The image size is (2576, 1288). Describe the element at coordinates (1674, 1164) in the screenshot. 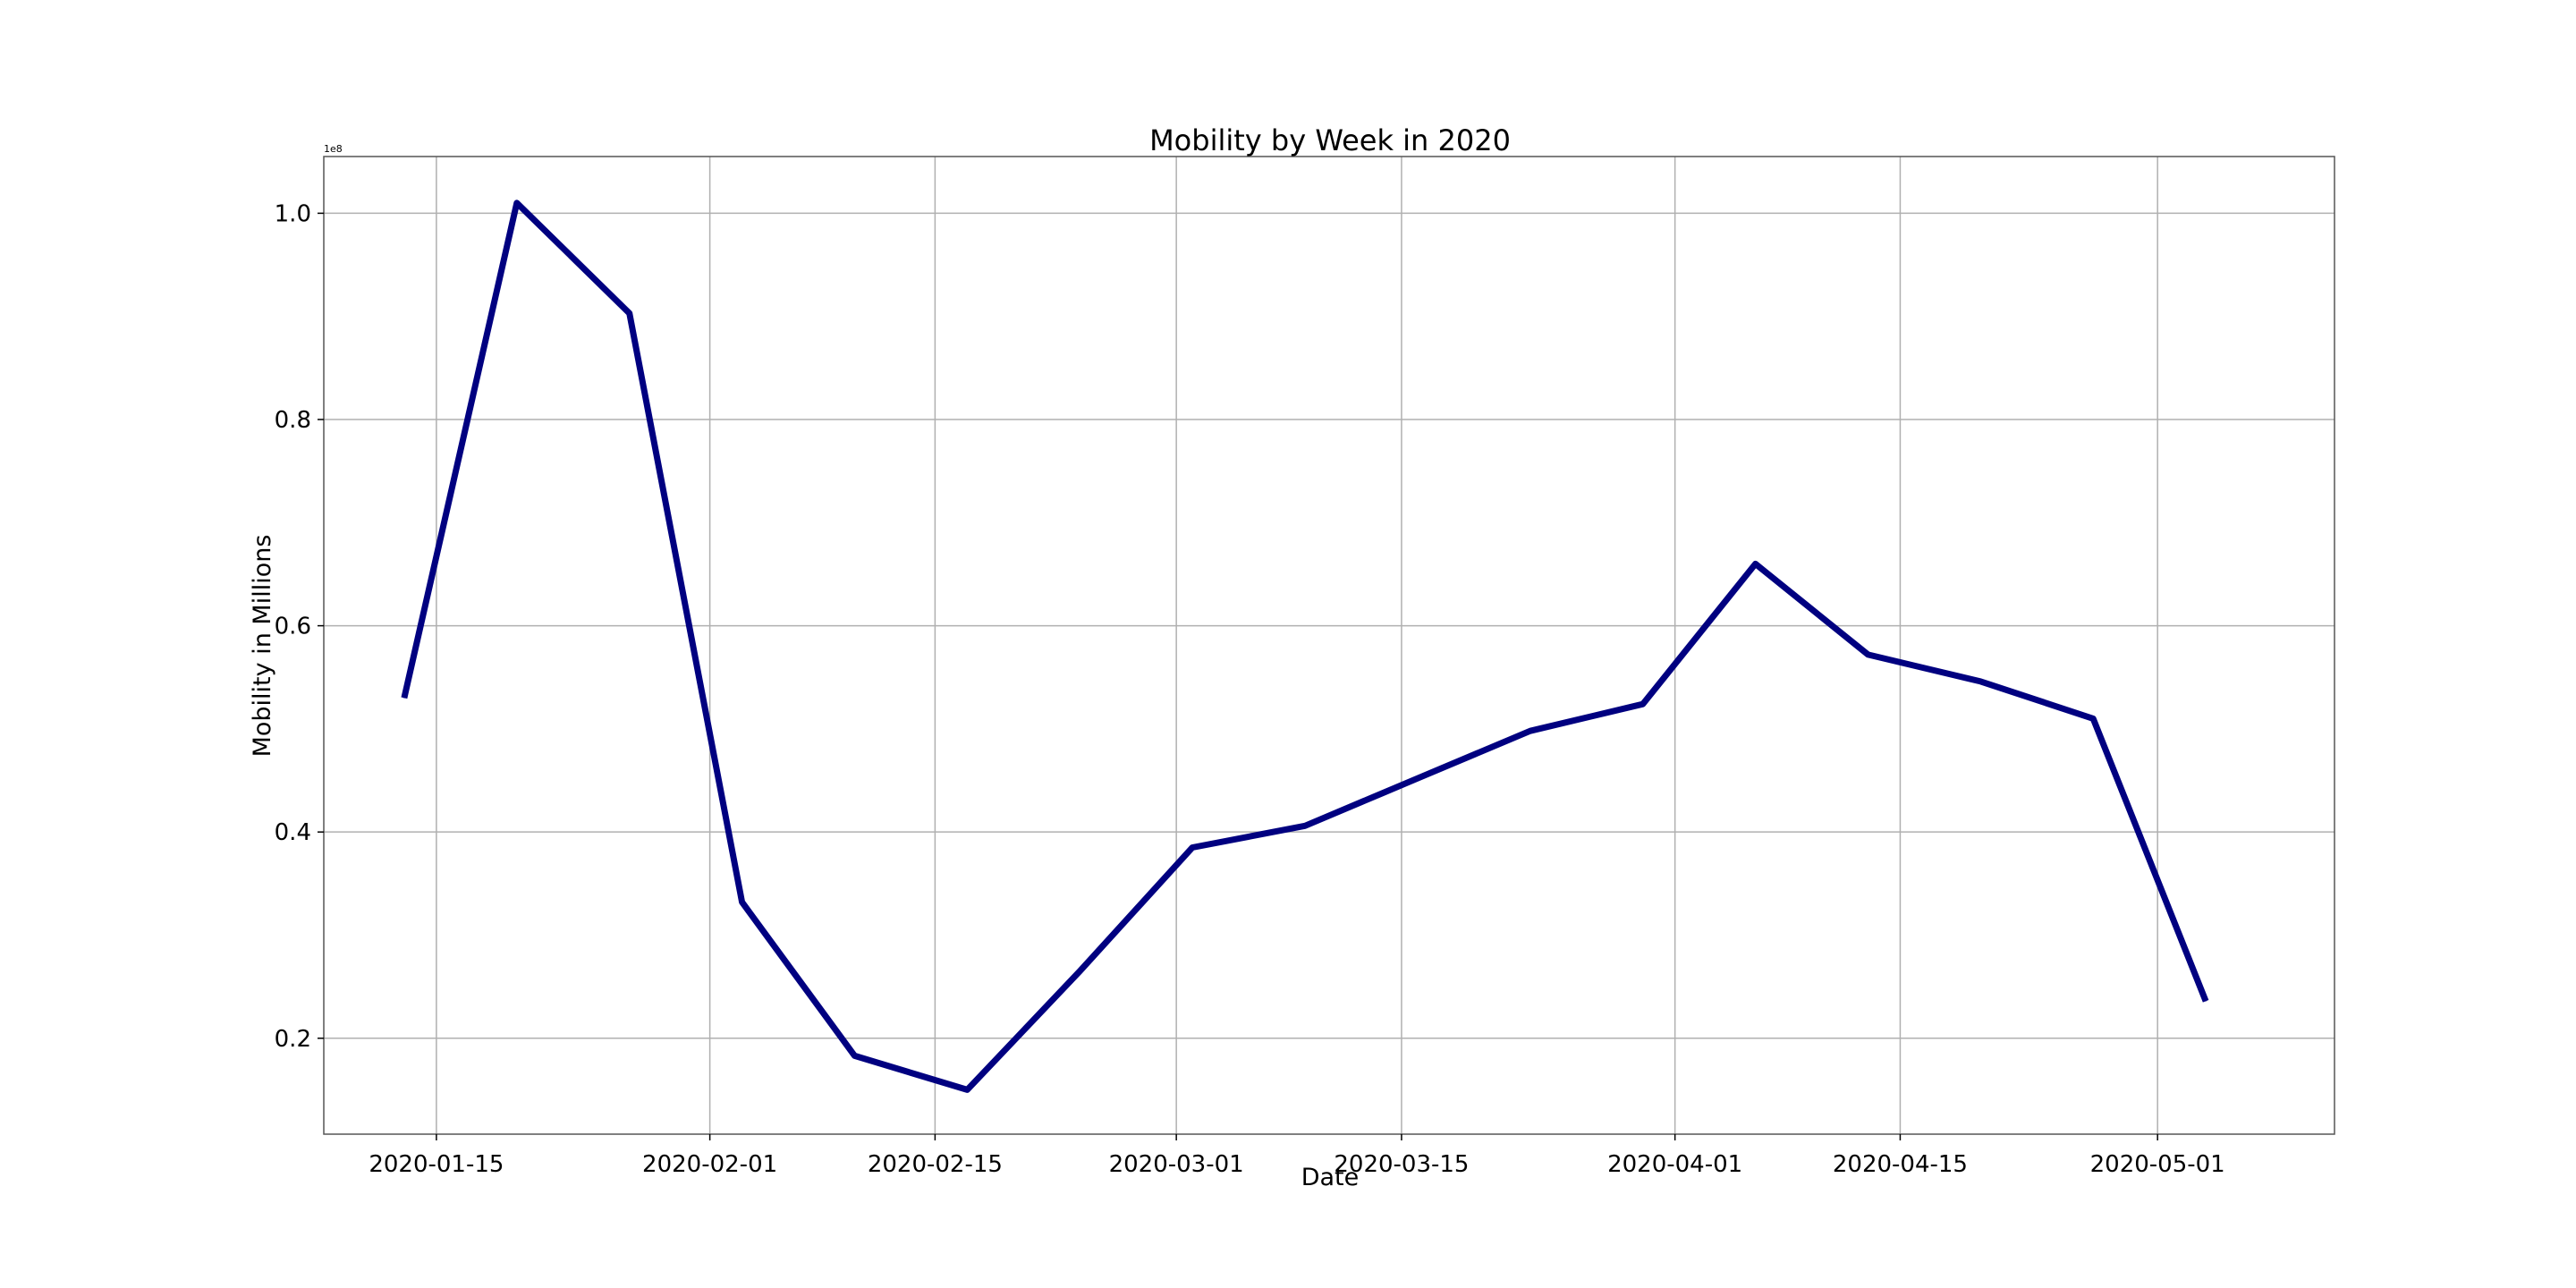

I see `x-tick-label: 2020-04-01` at that location.